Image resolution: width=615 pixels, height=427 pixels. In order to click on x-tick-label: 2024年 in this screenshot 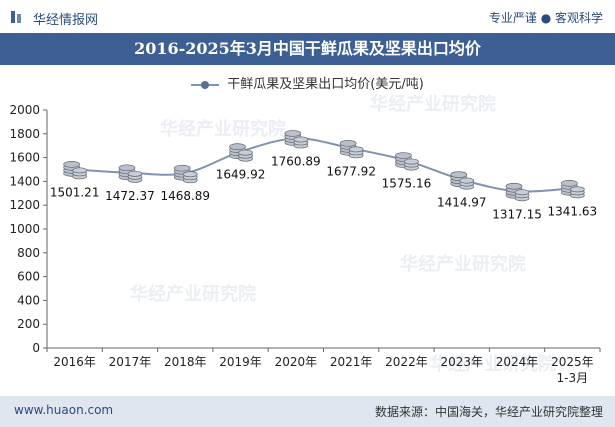, I will do `click(517, 362)`.